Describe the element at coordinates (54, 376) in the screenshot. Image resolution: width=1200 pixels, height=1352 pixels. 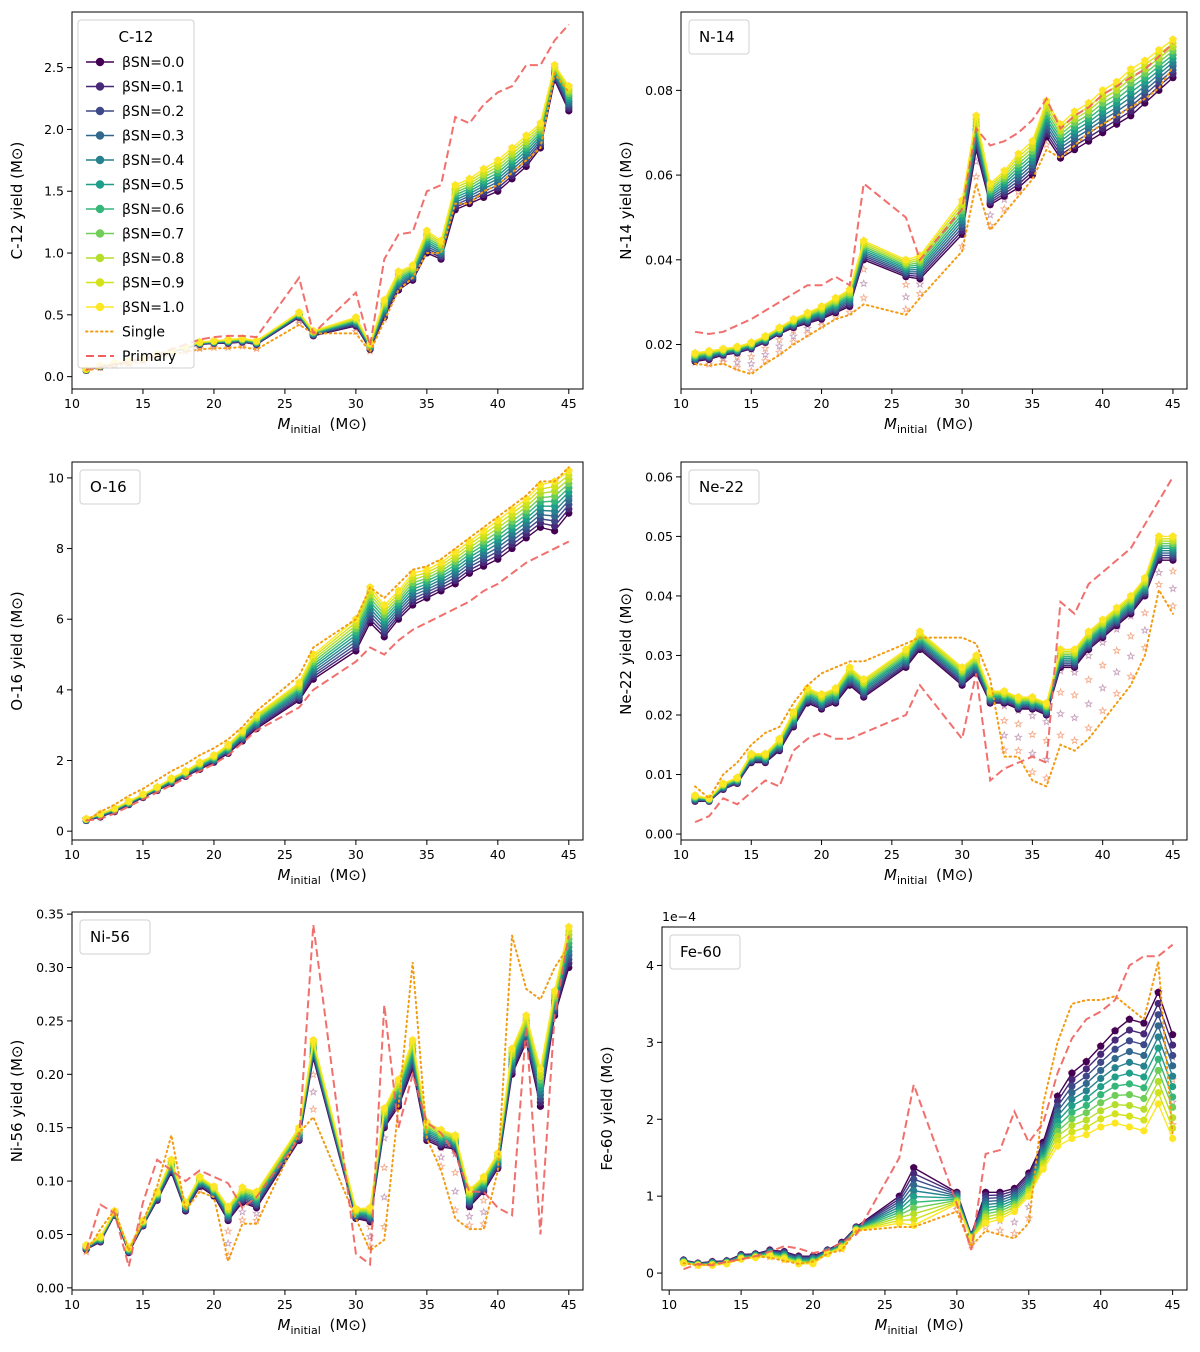
I see `y-tick-label: 0.0` at that location.